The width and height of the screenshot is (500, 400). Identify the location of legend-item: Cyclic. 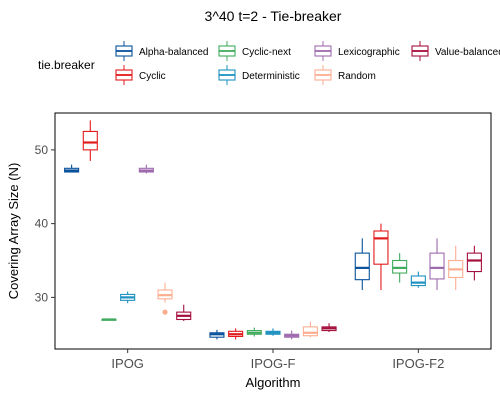
(140, 75).